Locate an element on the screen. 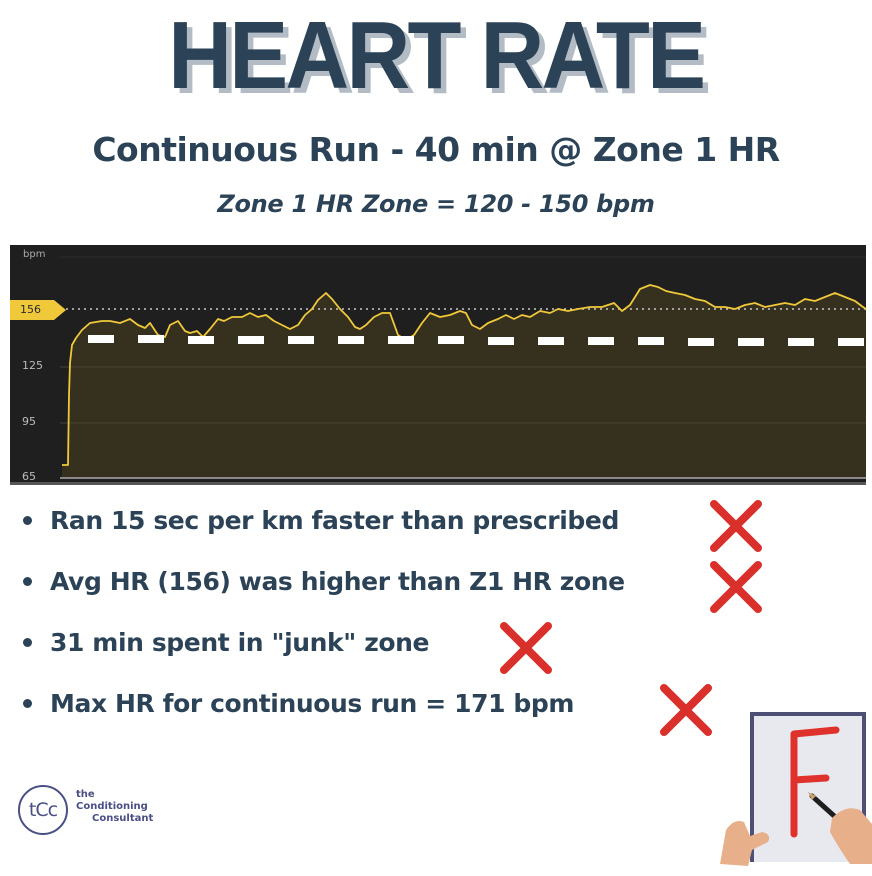  finding-text: Ran 15 sec per km faster than prescribed is located at coordinates (334, 520).